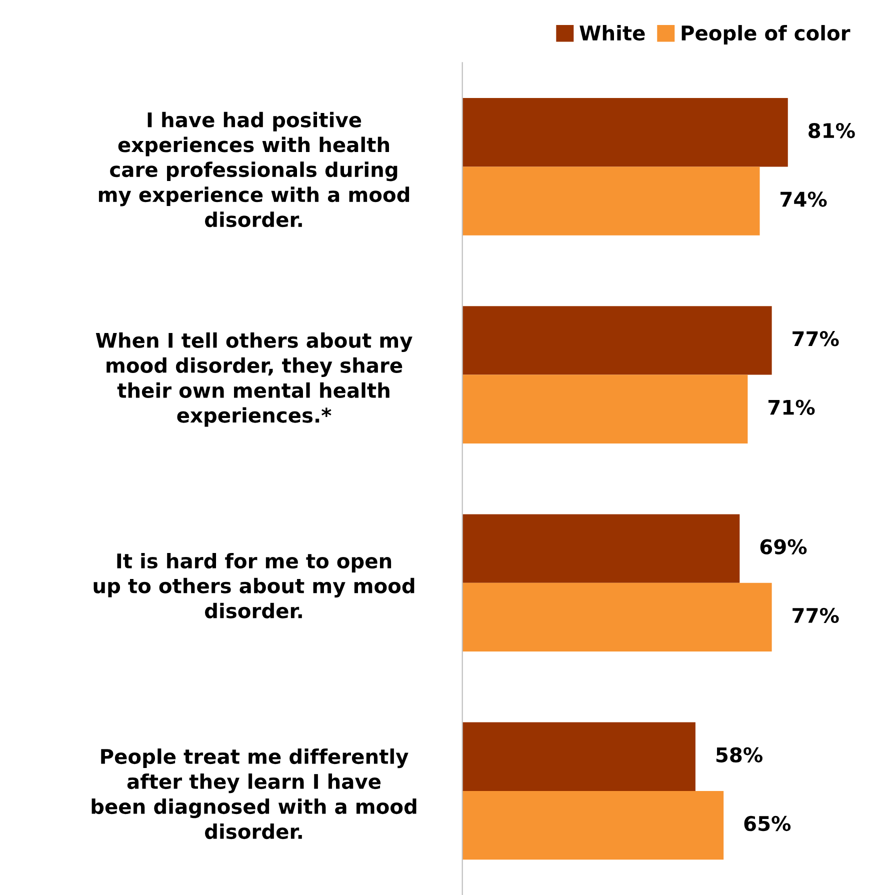 The image size is (874, 895). Describe the element at coordinates (783, 546) in the screenshot. I see `data-label: 69%` at that location.